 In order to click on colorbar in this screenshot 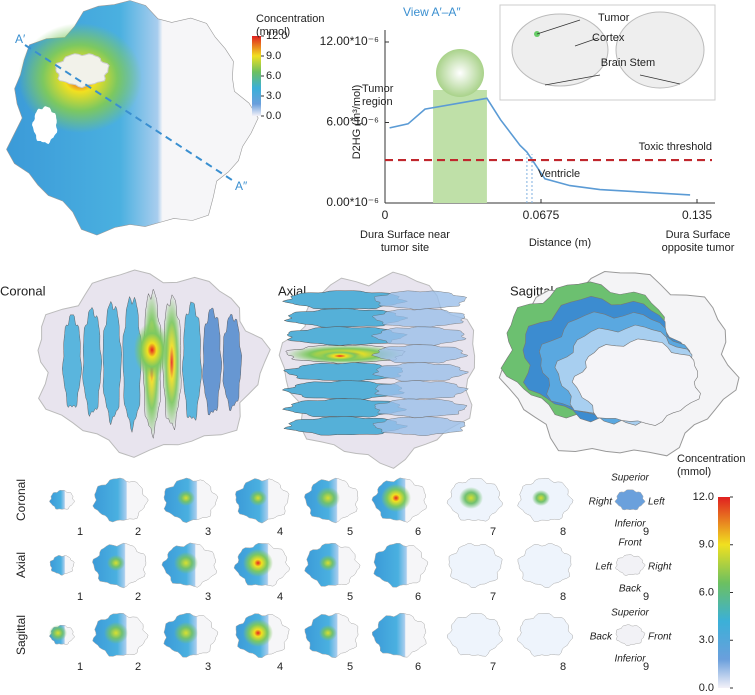, I will do `click(256, 76)`.